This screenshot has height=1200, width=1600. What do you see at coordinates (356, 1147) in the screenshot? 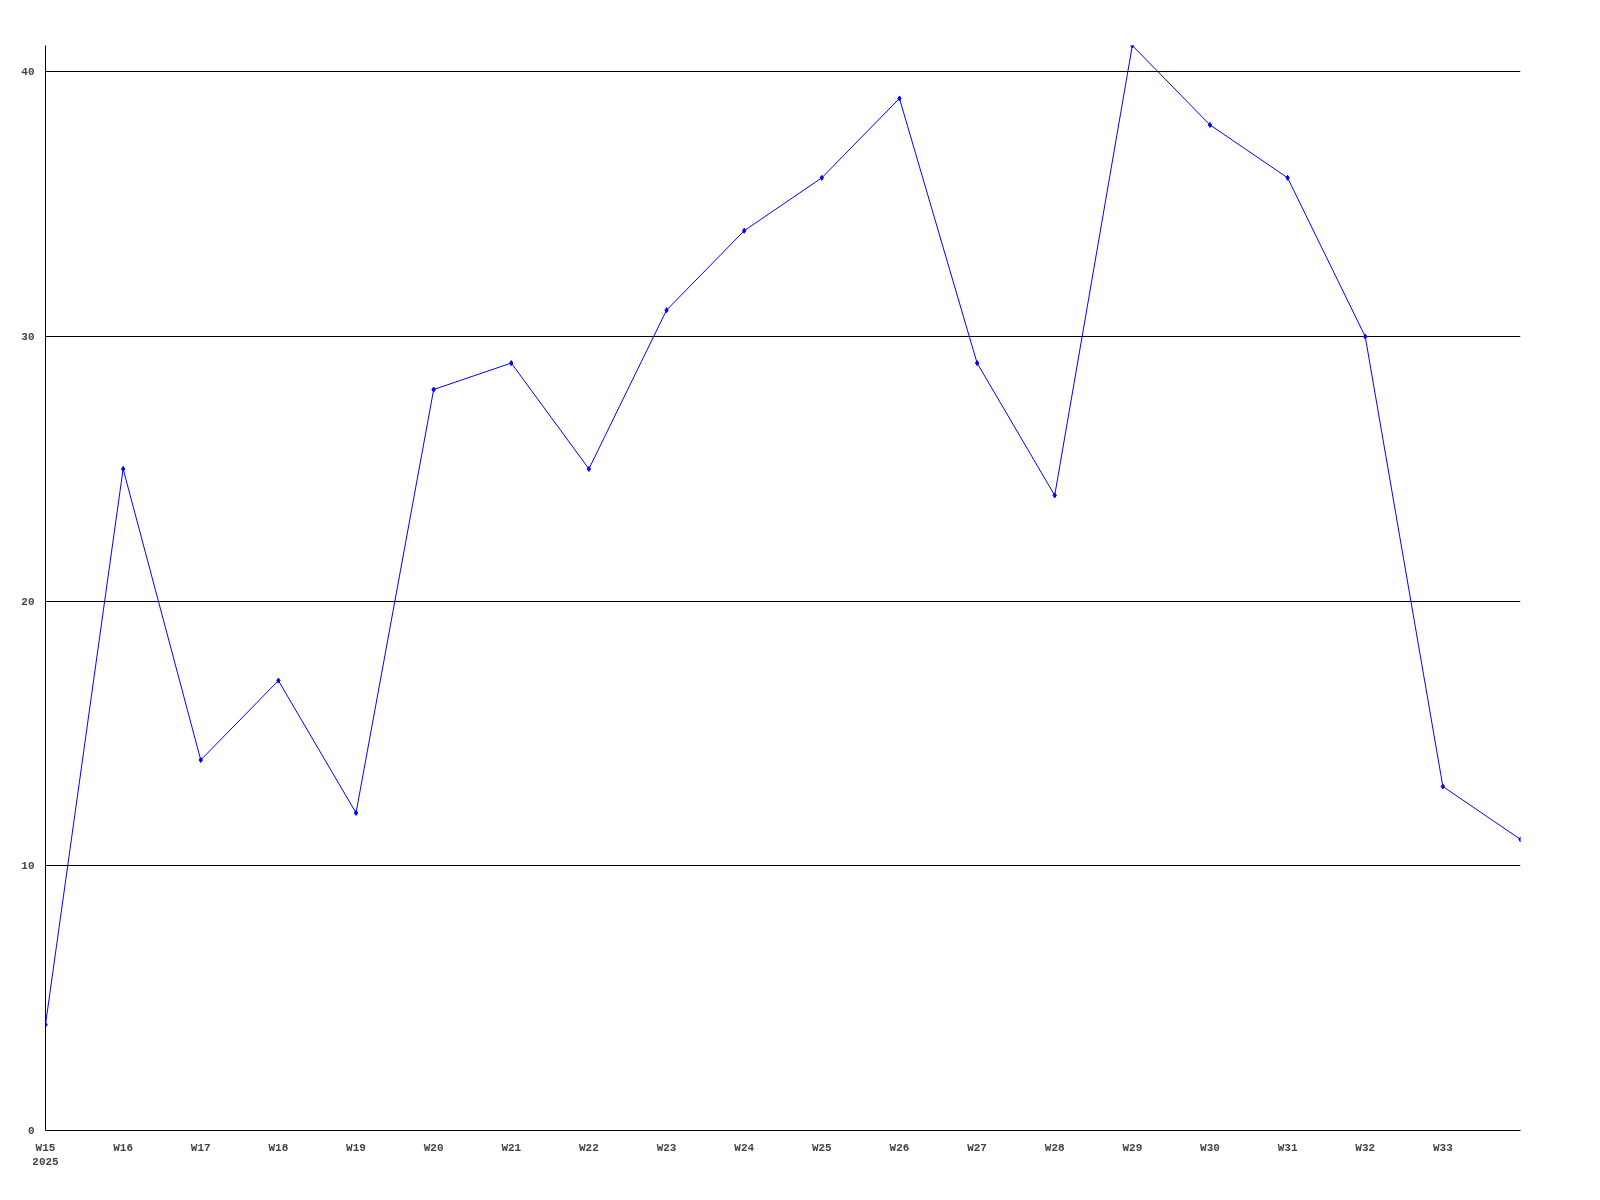
I see `x-tick-label: W19` at bounding box center [356, 1147].